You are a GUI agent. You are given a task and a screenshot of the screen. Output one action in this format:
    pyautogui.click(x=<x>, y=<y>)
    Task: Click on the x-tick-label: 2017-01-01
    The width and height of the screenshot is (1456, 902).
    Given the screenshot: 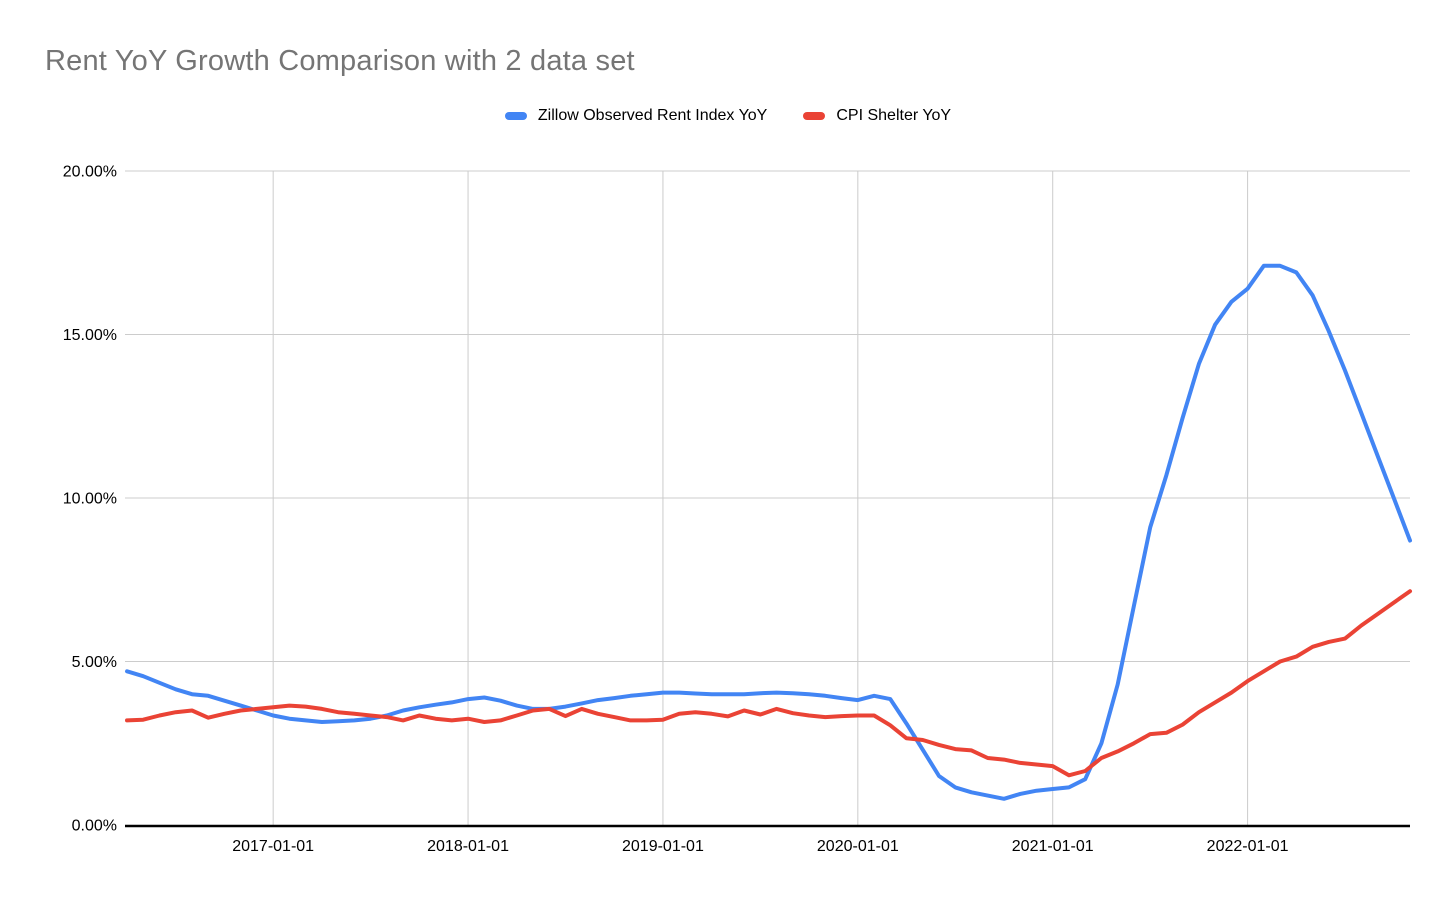 What is the action you would take?
    pyautogui.click(x=273, y=846)
    